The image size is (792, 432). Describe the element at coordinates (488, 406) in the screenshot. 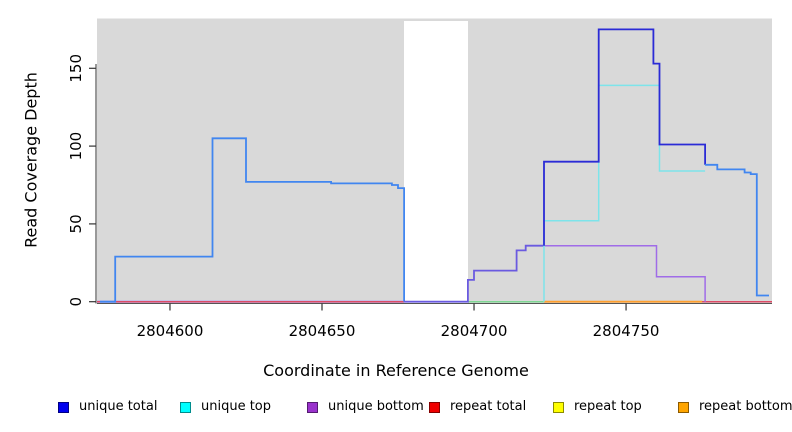

I see `legend-label: repeat total` at that location.